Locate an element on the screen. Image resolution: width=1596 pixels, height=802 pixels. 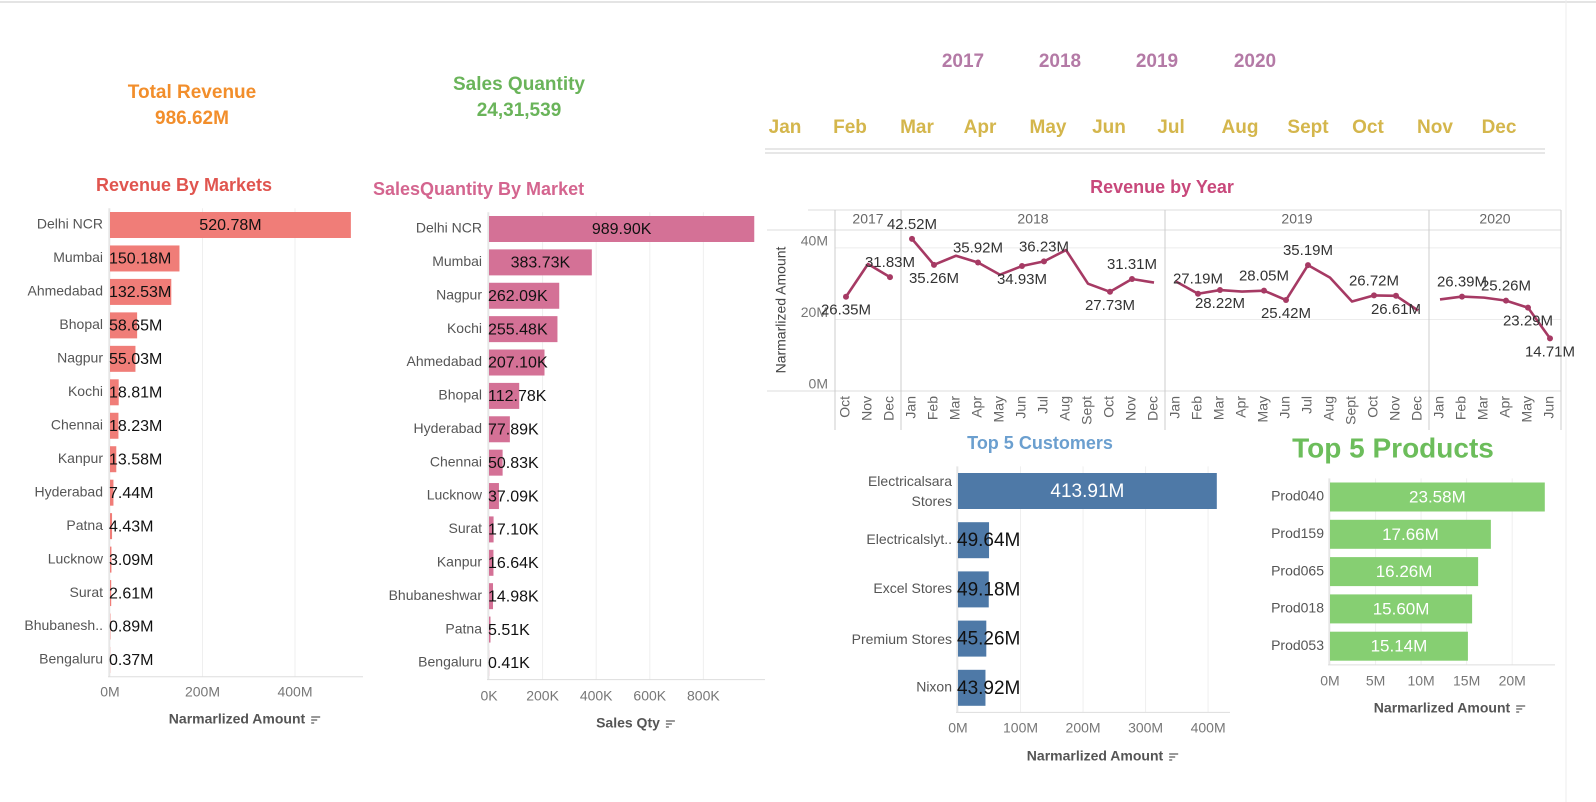
category-label: Ahmedabad is located at coordinates (65, 291).